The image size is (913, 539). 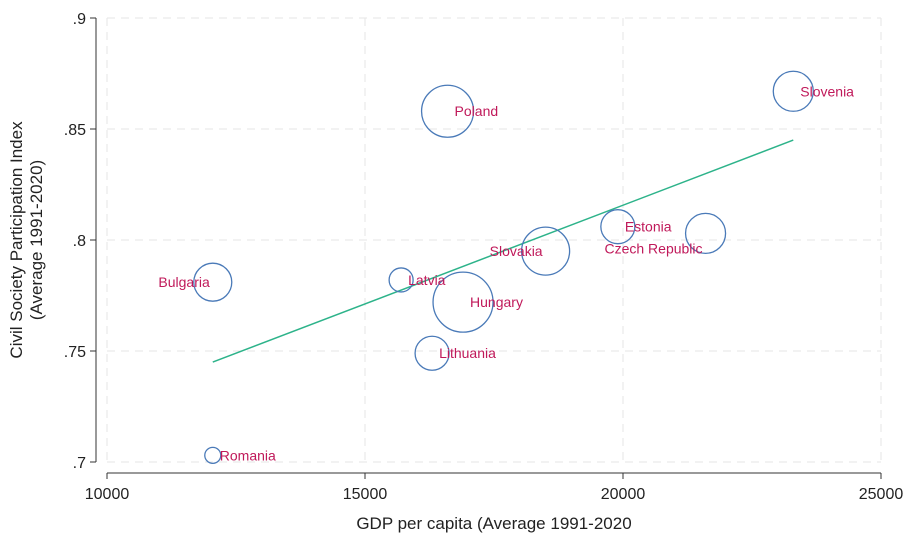 What do you see at coordinates (36, 240) in the screenshot?
I see `y-axis-title-line2: (Average 1991-2020)` at bounding box center [36, 240].